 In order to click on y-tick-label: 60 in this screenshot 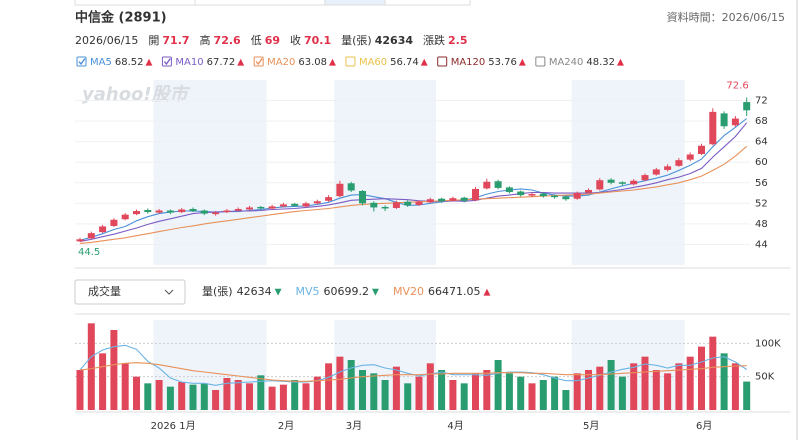, I will do `click(761, 162)`.